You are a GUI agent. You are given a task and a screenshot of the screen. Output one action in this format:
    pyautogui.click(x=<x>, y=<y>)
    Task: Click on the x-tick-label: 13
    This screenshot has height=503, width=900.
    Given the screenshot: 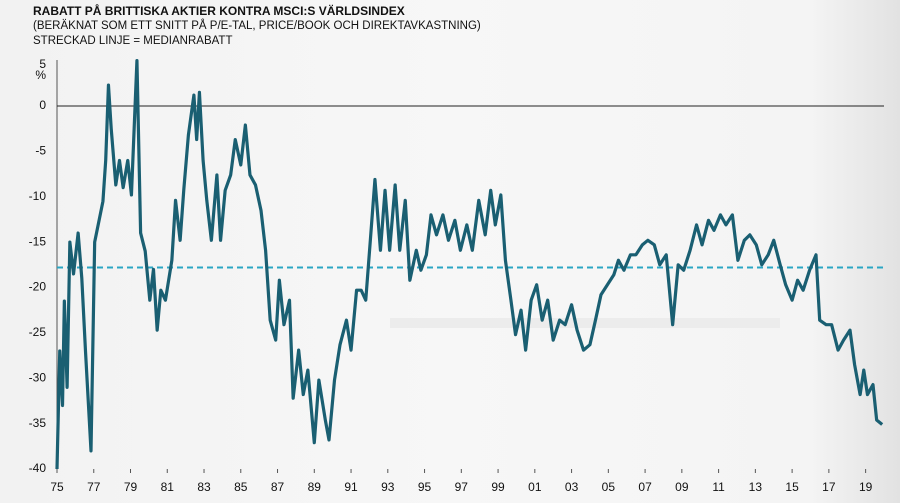 What is the action you would take?
    pyautogui.click(x=756, y=487)
    